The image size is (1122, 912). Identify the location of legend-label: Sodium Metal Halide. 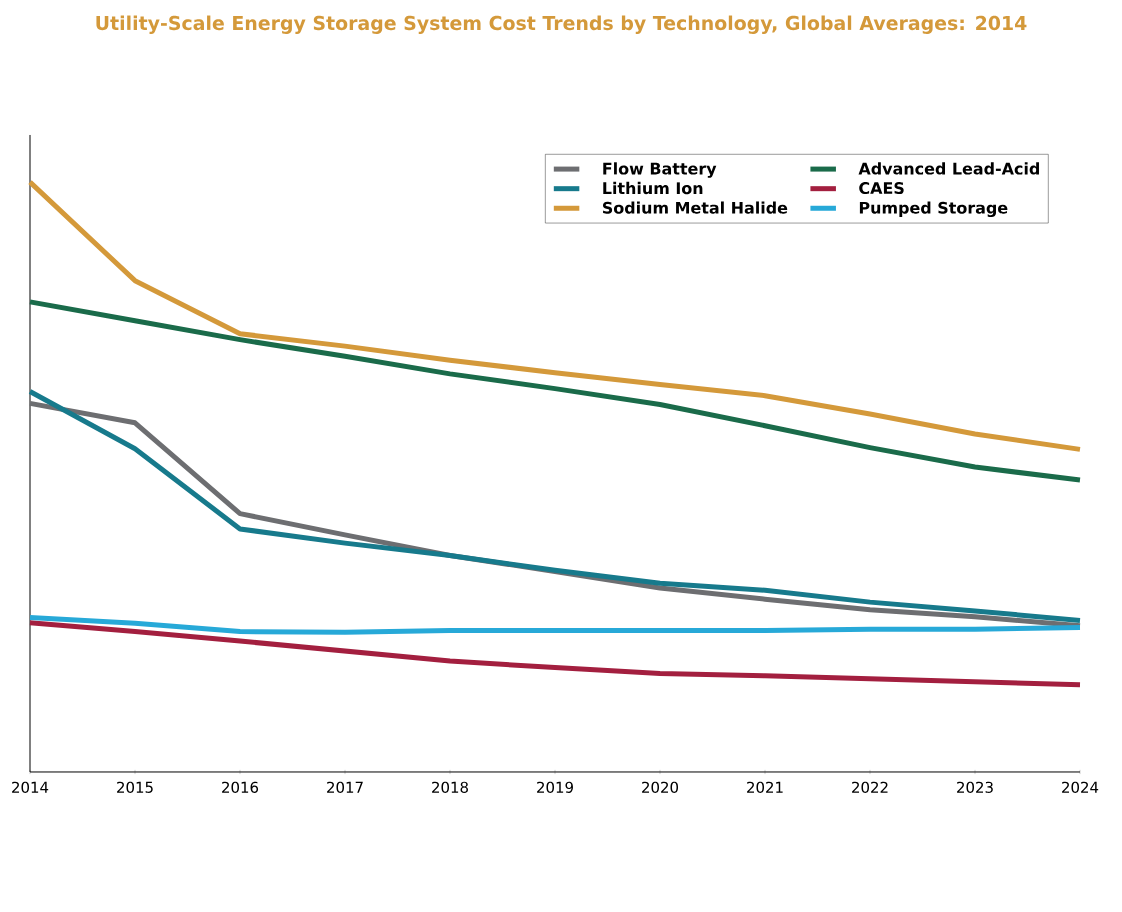
(695, 207).